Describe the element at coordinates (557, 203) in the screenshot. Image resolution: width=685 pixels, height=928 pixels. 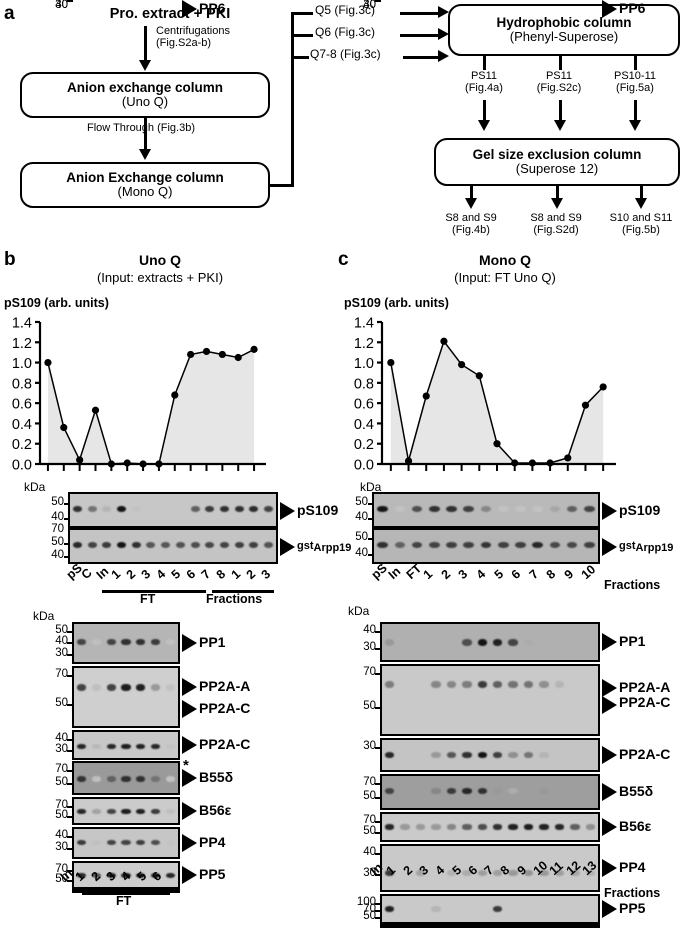
I see `flow-arrow-s8s9b-head` at that location.